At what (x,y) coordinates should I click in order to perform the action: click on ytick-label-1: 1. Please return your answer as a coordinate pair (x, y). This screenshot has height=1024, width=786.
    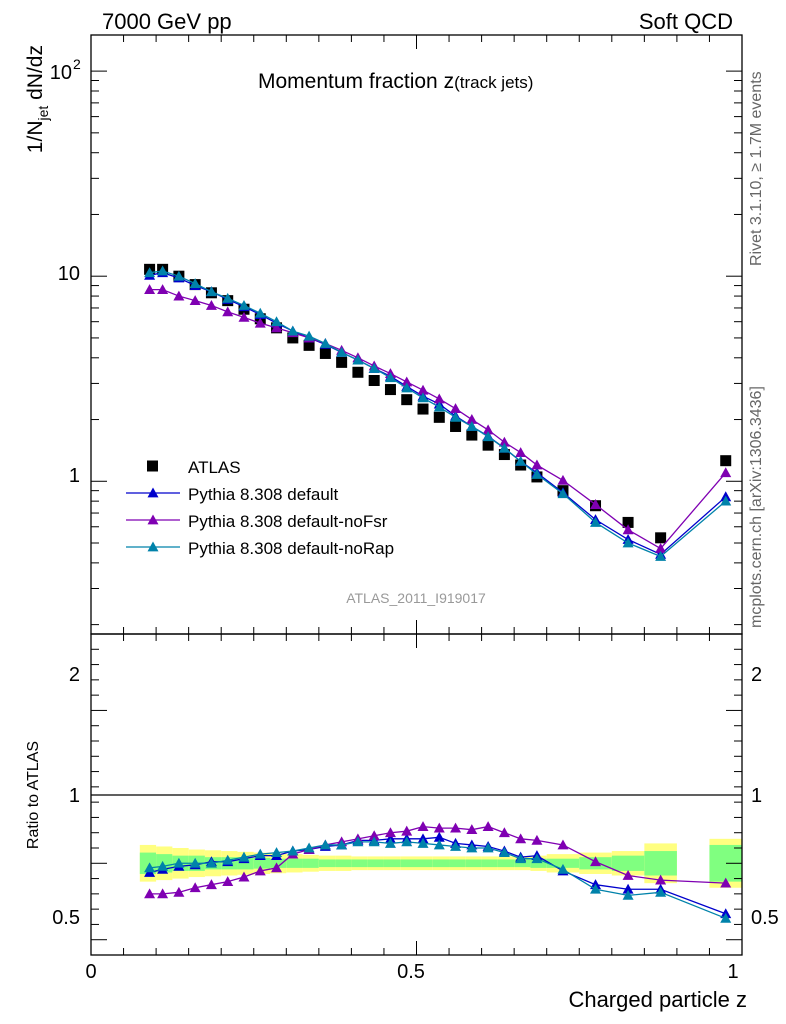
    Looking at the image, I should click on (74, 476).